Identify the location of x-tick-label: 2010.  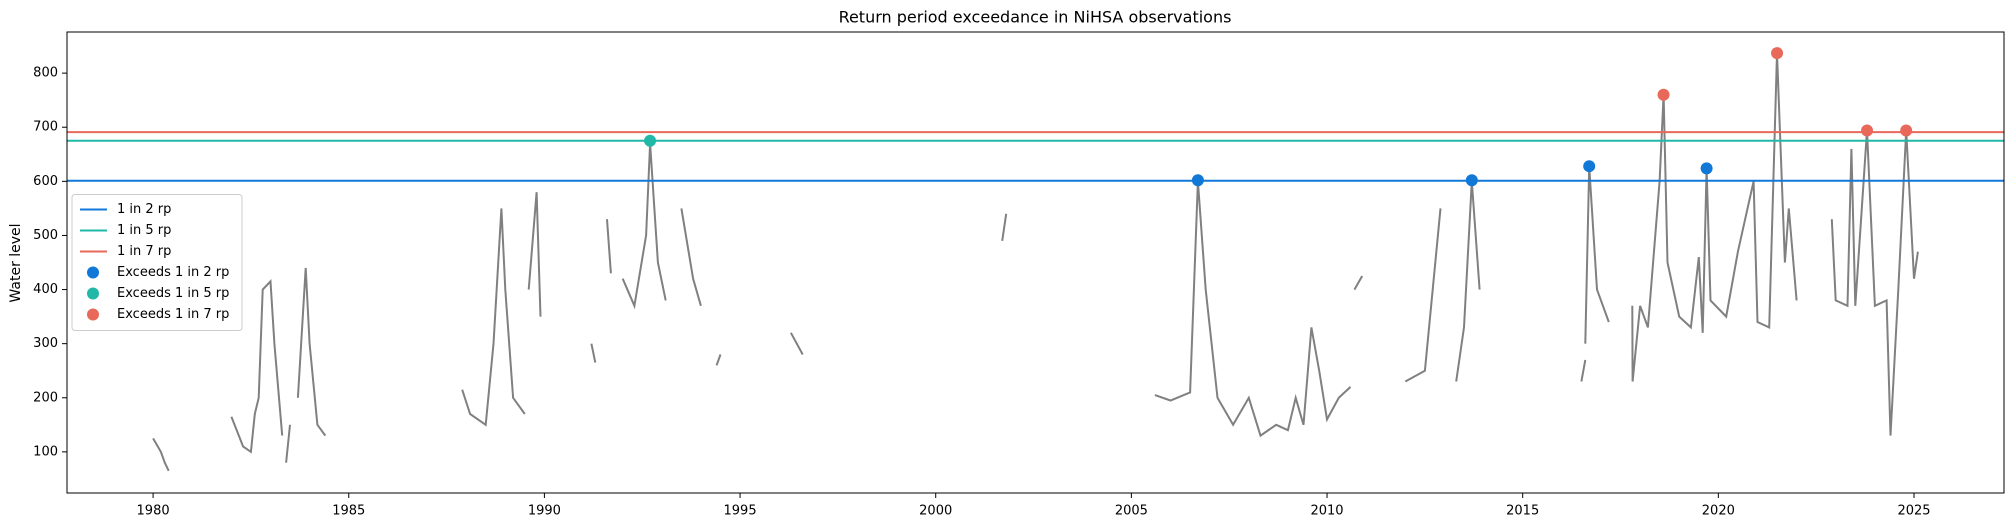
(1326, 511).